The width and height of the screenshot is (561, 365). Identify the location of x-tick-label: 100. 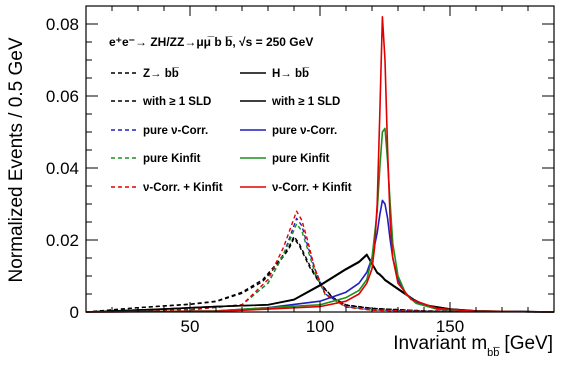
(320, 326).